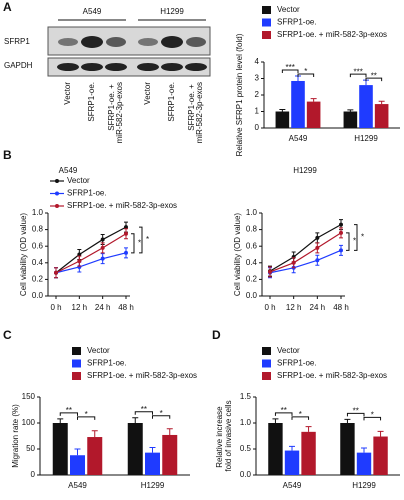  I want to click on y-tick-label: 50, so click(30, 448).